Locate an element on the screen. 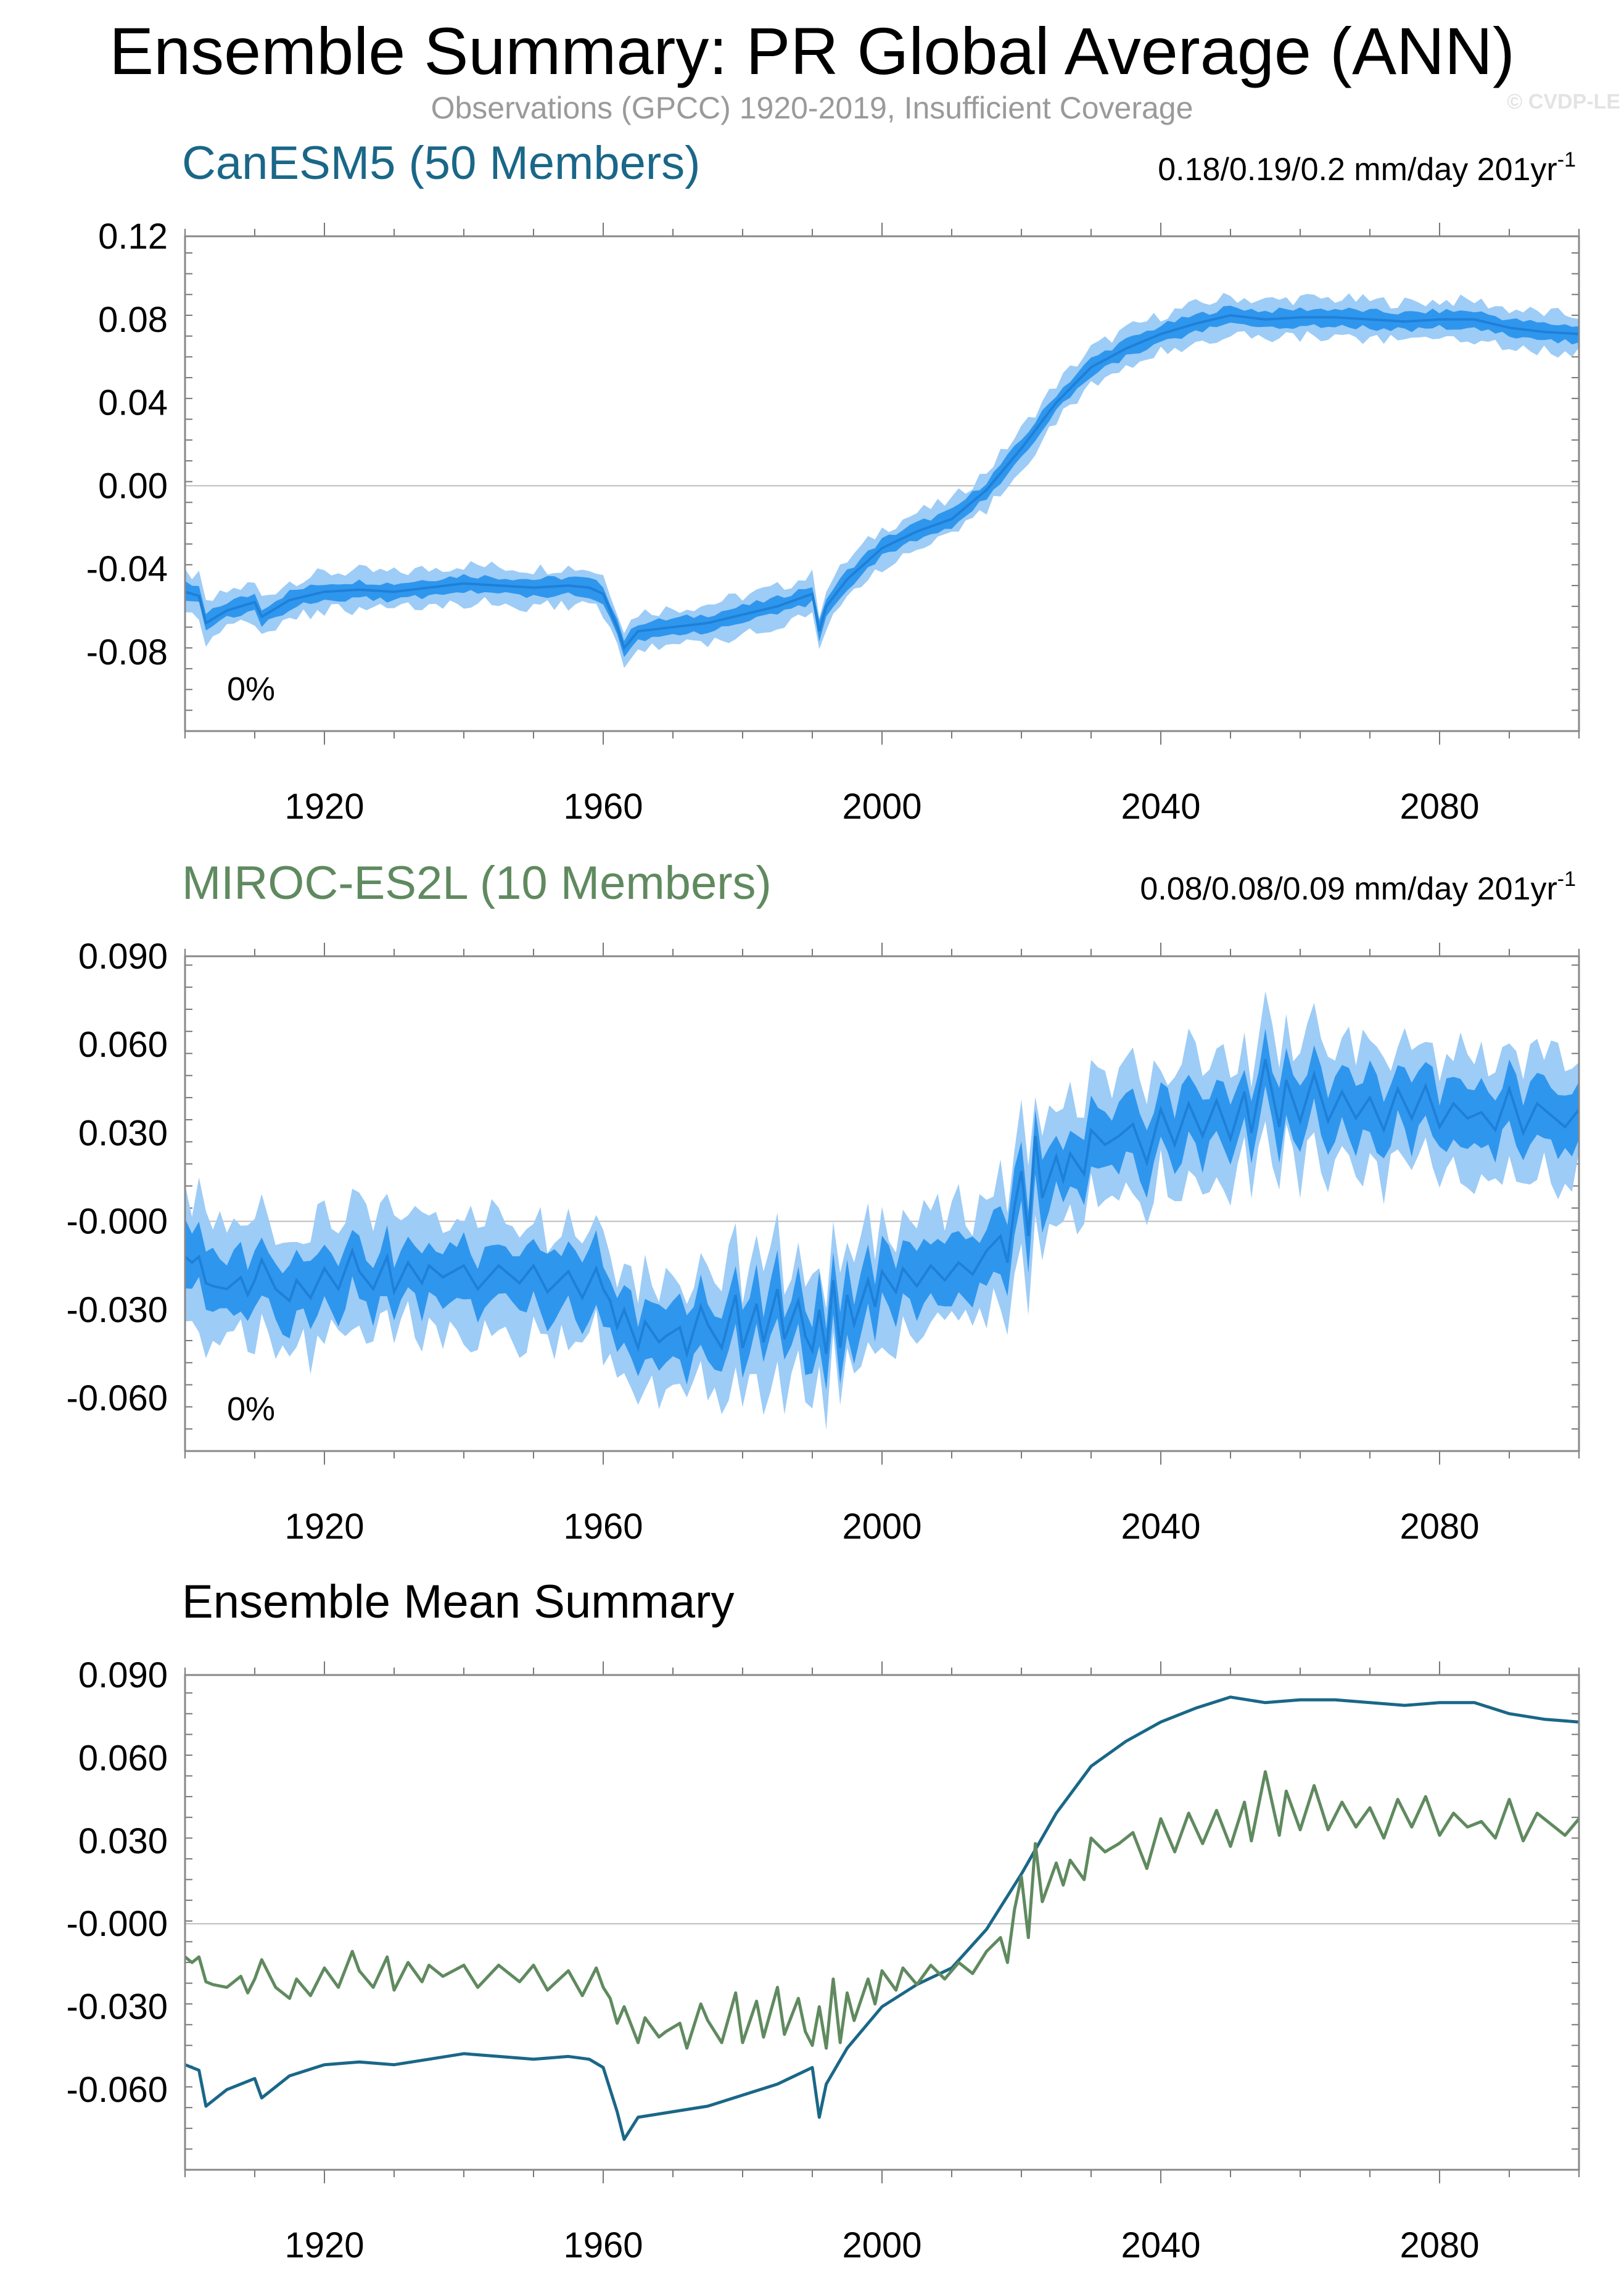 The width and height of the screenshot is (1624, 2287). y-tick-label: 0.04 is located at coordinates (133, 403).